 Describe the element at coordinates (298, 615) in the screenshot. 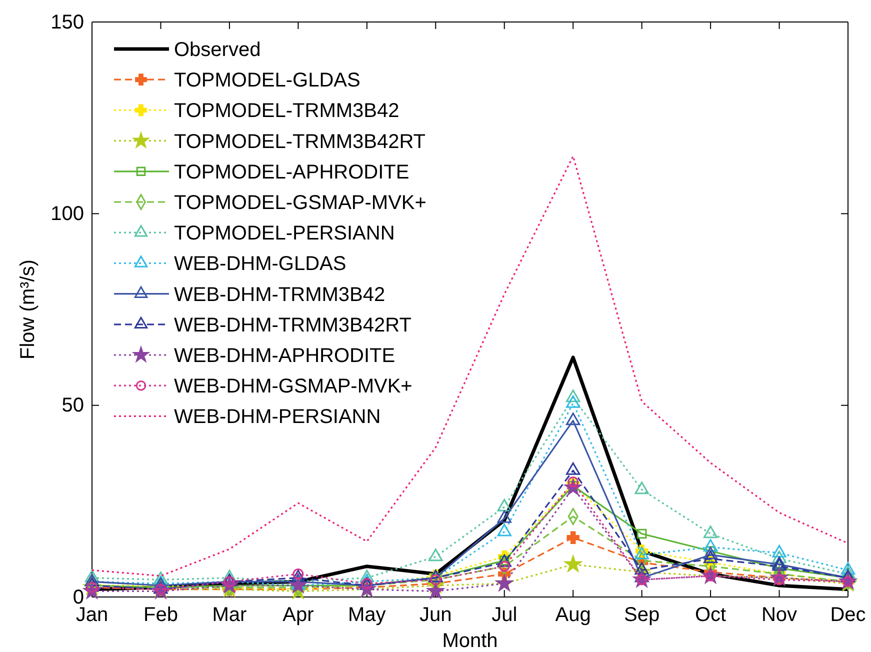

I see `x-tick-label: Apr` at that location.